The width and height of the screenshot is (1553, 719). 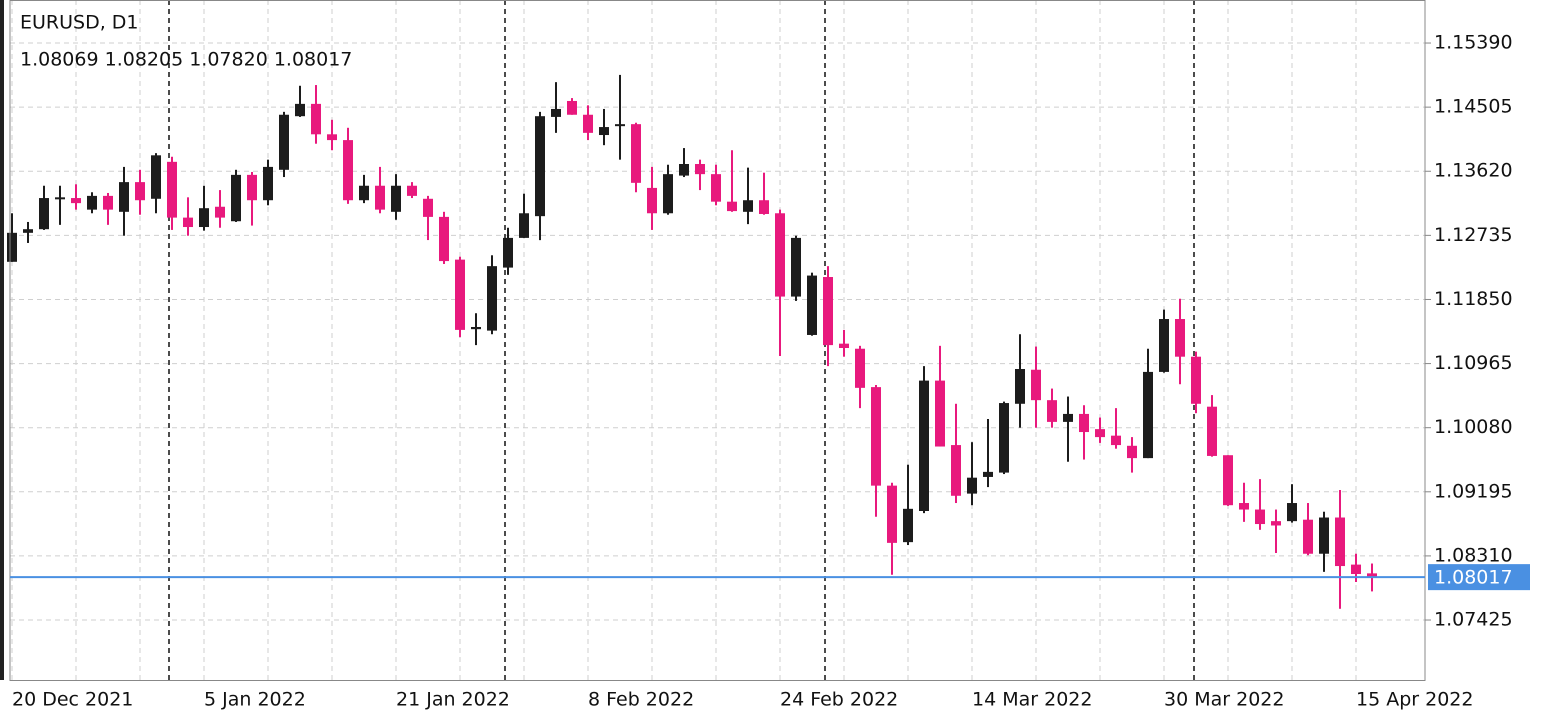 I want to click on ohlc-info: 1.08069 1.08205 1.07820 1.08017, so click(x=186, y=60).